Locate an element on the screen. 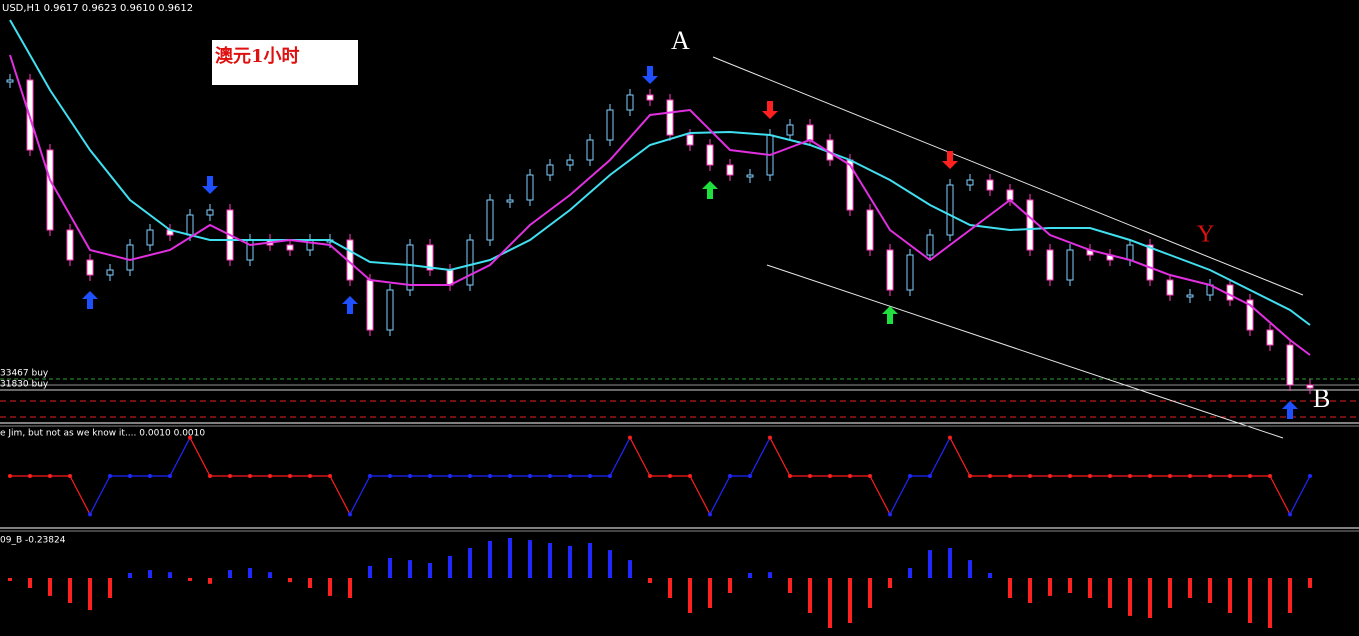 This screenshot has height=636, width=1359. point-label: A is located at coordinates (680, 40).